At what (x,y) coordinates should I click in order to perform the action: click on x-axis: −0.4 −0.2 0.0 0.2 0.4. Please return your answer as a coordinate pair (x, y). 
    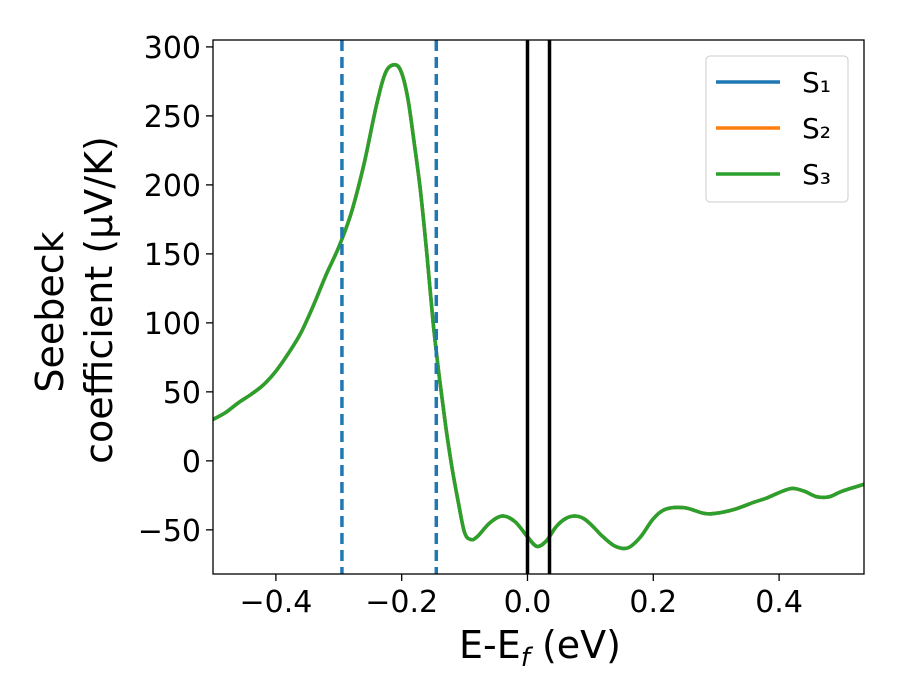
    Looking at the image, I should click on (521, 597).